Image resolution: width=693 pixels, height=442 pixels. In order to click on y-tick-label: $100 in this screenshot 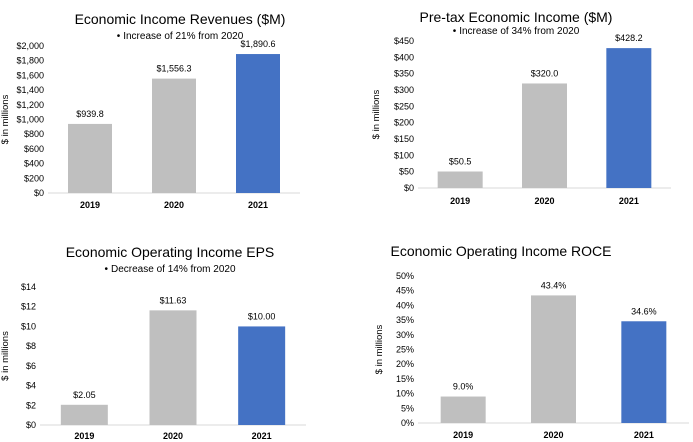, I will do `click(404, 155)`.